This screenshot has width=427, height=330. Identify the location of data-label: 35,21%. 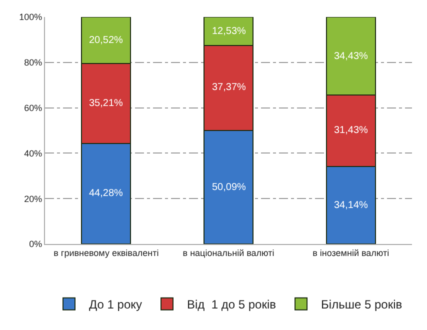
(106, 103).